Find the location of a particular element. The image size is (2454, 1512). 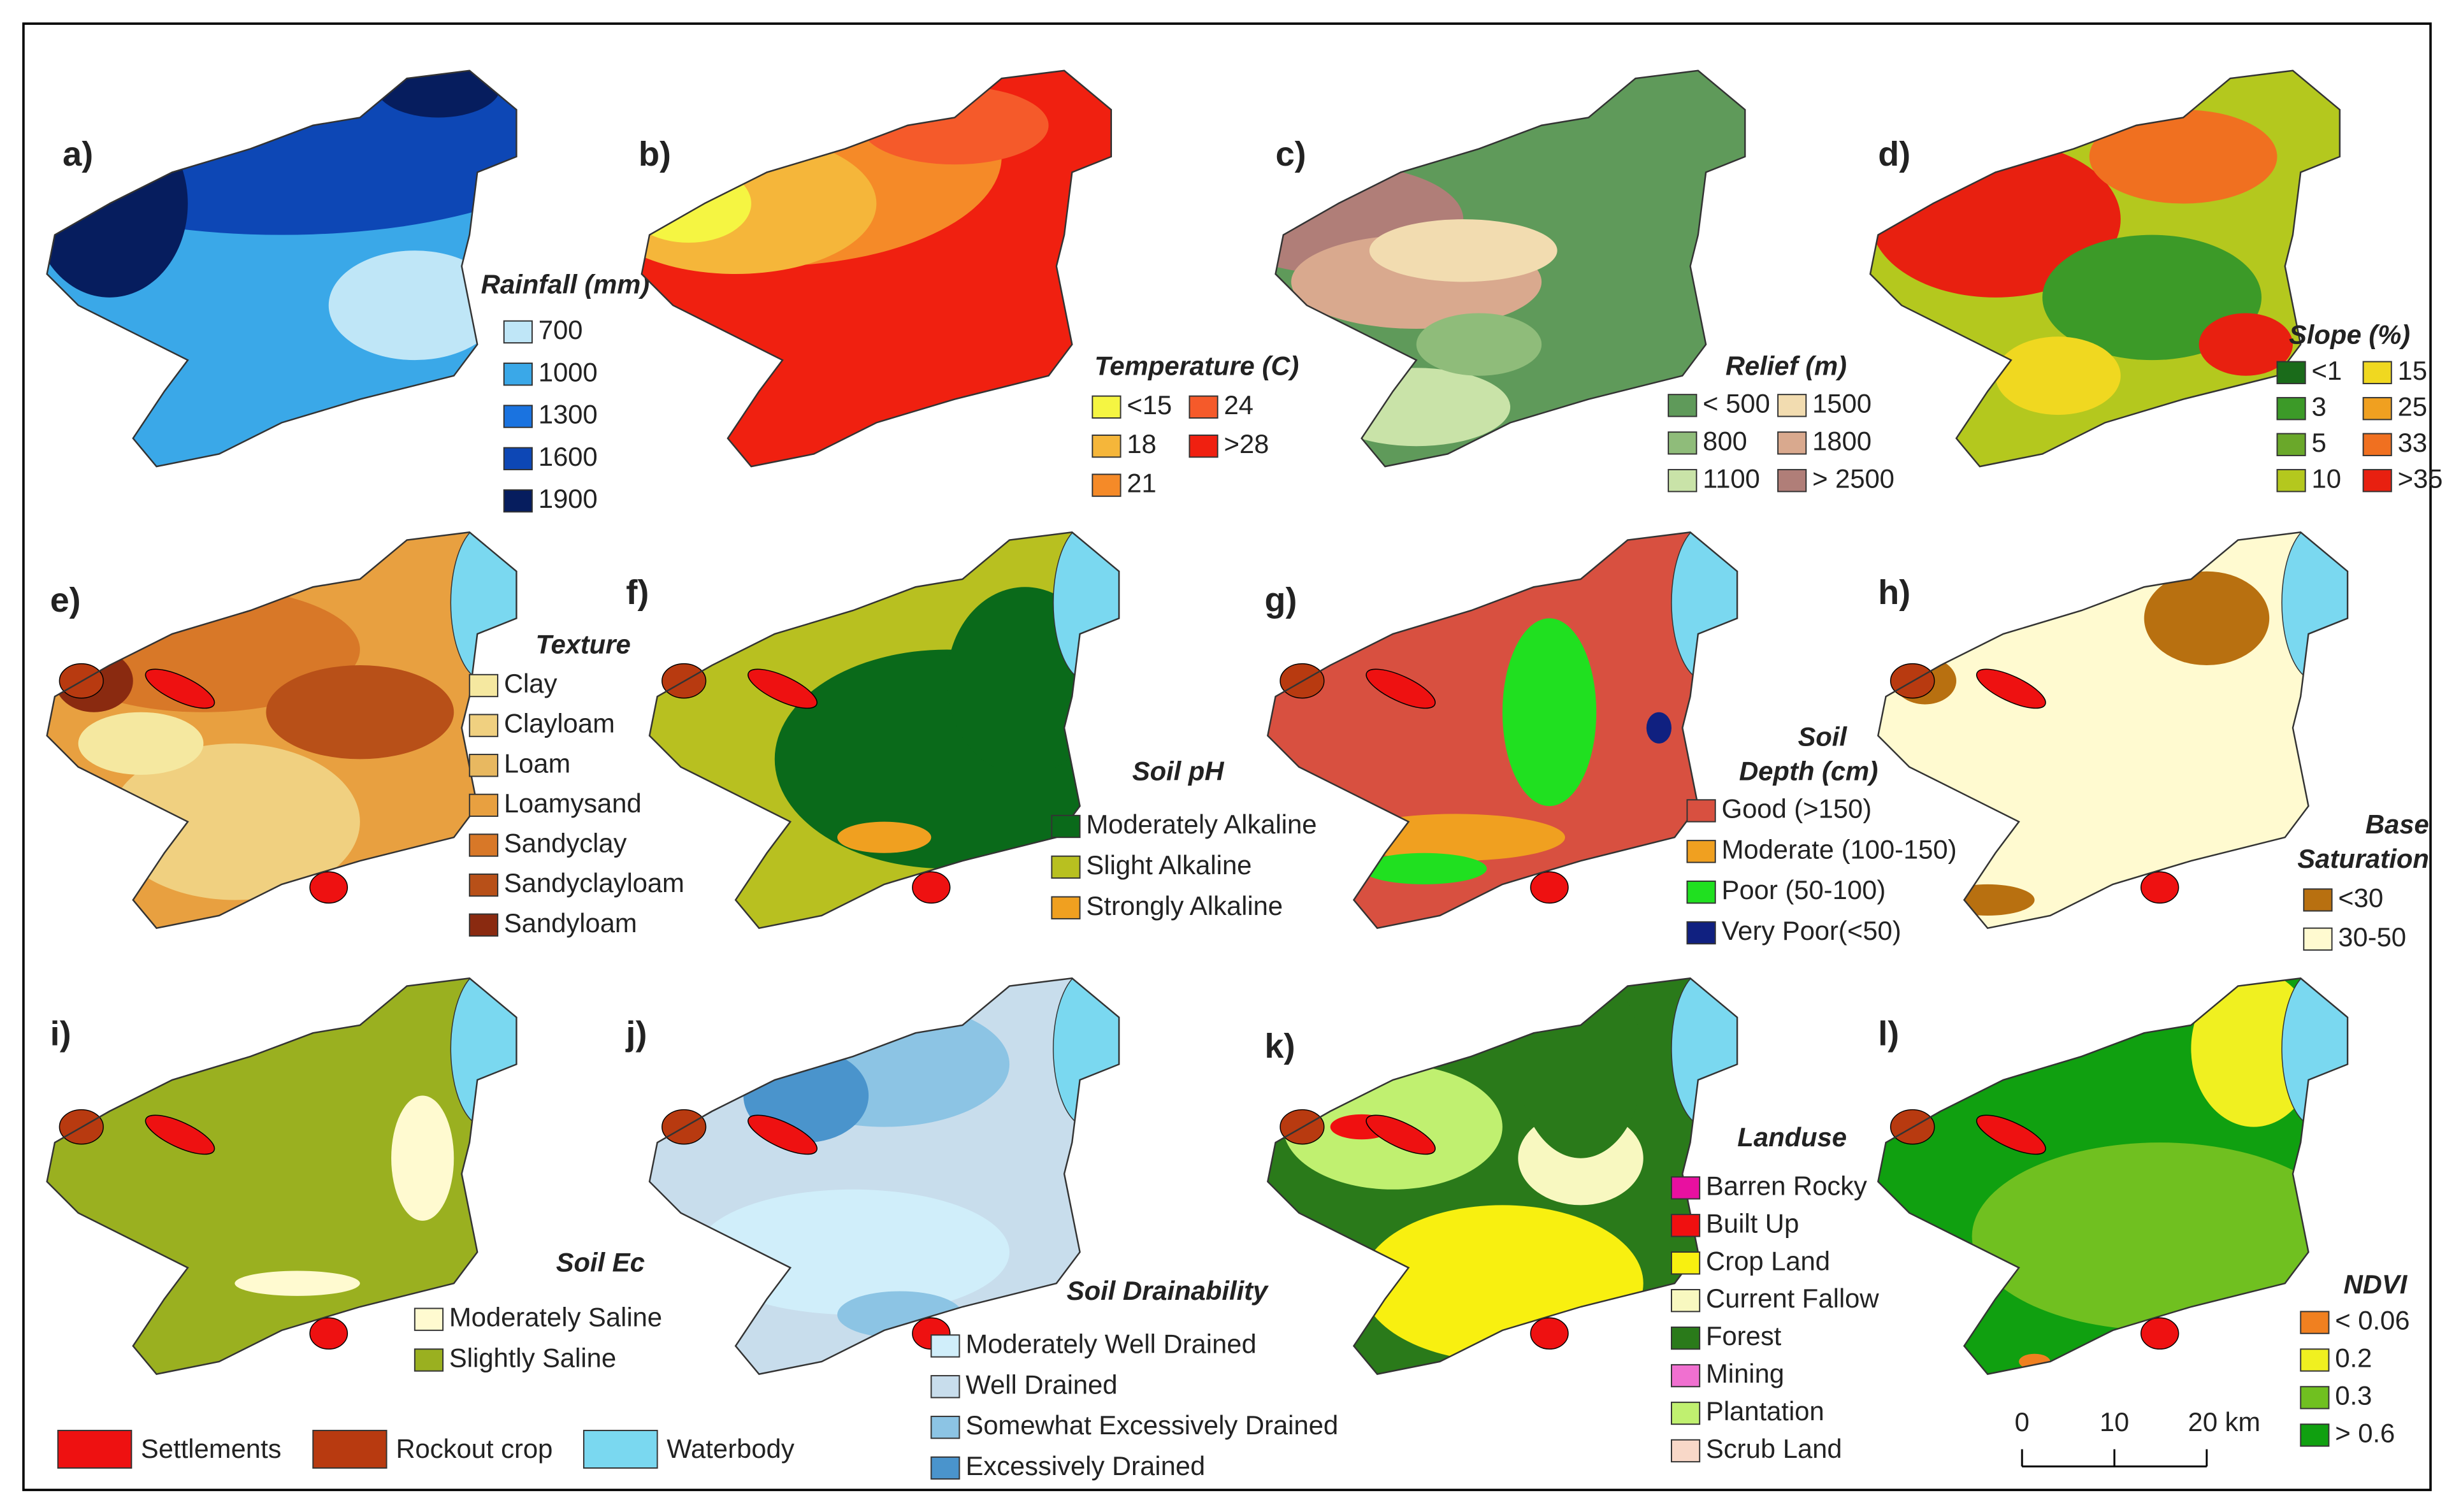

common-label: Settlements is located at coordinates (211, 1449).